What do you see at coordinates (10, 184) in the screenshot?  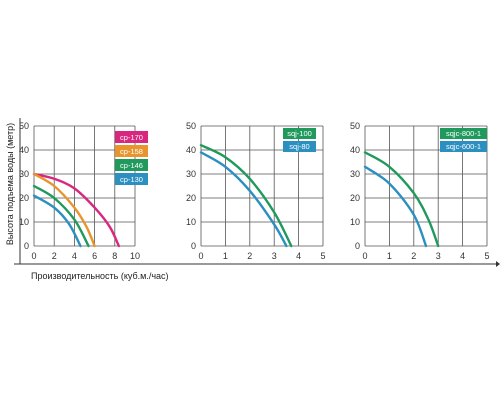 I see `y-axis-title: Высота подъема воды (метр)` at bounding box center [10, 184].